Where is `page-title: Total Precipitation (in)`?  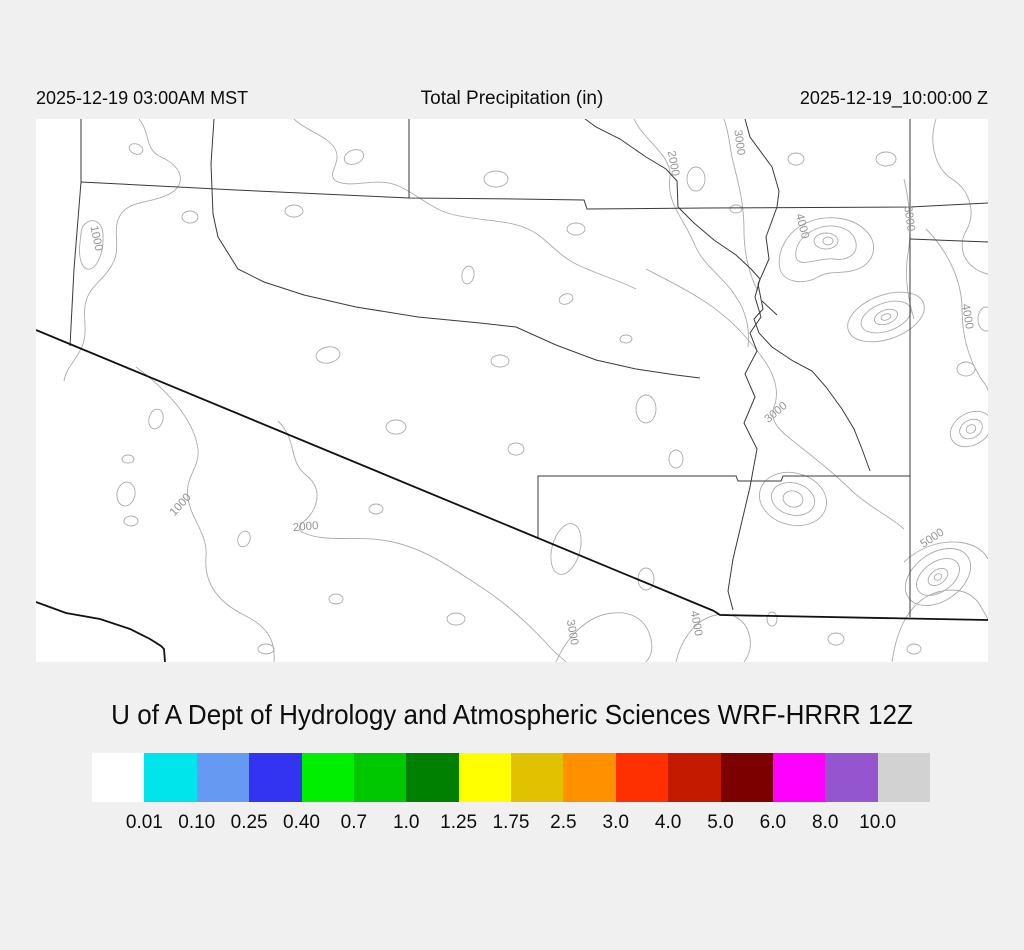 page-title: Total Precipitation (in) is located at coordinates (512, 98).